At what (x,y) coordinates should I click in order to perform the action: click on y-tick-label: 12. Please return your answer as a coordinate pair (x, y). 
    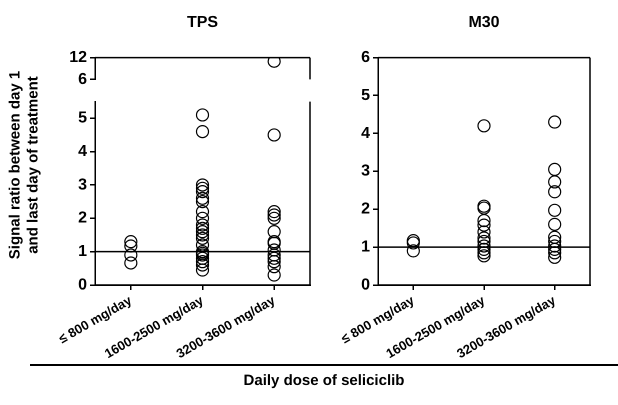
    Looking at the image, I should click on (78, 57).